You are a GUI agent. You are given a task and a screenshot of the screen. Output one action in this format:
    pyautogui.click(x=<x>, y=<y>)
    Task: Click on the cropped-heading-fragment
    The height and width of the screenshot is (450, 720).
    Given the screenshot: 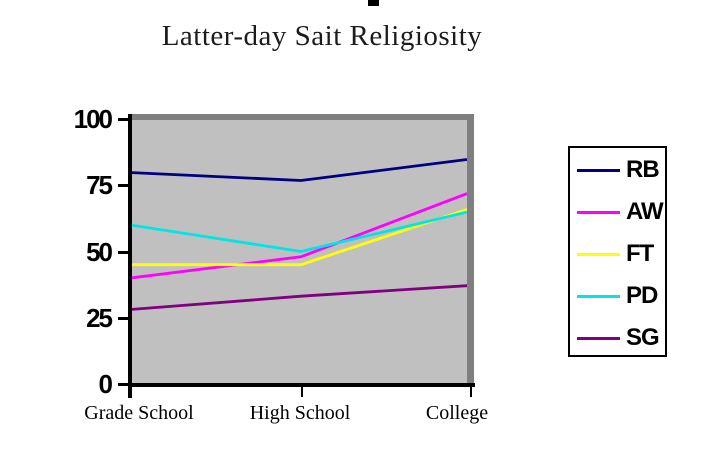 What is the action you would take?
    pyautogui.click(x=373, y=3)
    